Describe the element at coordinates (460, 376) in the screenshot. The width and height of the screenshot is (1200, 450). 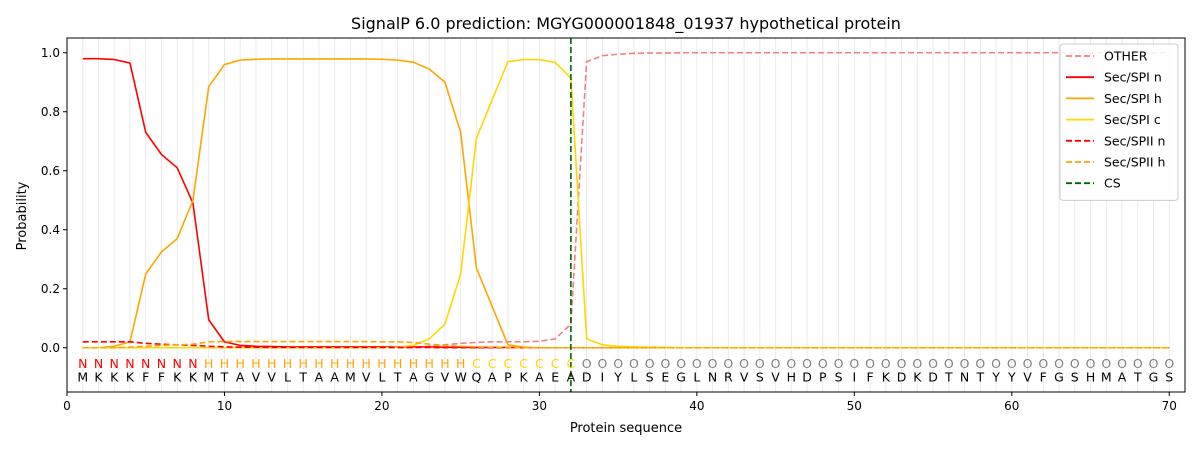
I see `sequence-residue-label: W` at that location.